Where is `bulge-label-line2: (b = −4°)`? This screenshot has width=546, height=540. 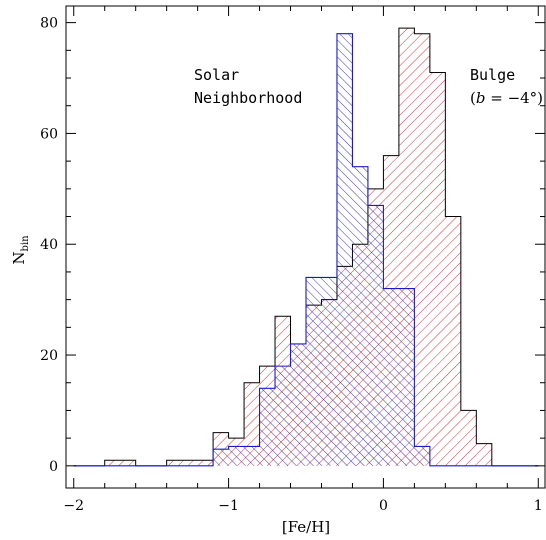 bulge-label-line2: (b = −4°) is located at coordinates (506, 98).